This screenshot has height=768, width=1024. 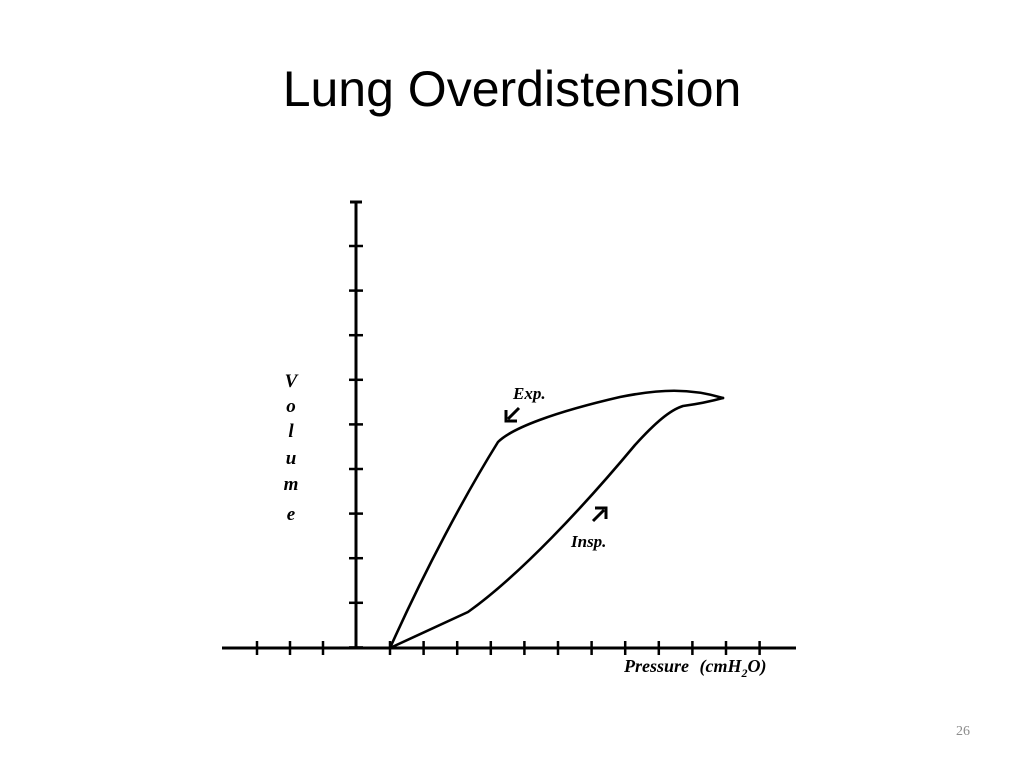 What do you see at coordinates (291, 431) in the screenshot?
I see `y-label-letter: l` at bounding box center [291, 431].